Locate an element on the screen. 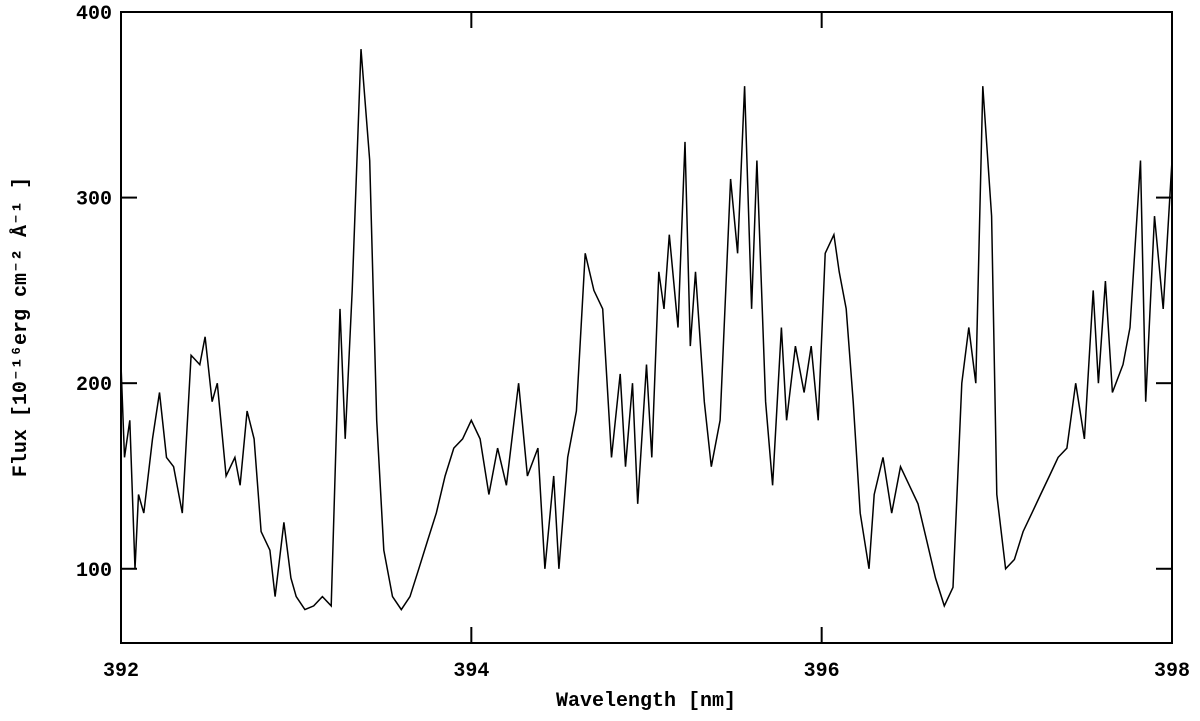 This screenshot has height=721, width=1200. x-axis-label: Wavelength [nm] is located at coordinates (646, 701).